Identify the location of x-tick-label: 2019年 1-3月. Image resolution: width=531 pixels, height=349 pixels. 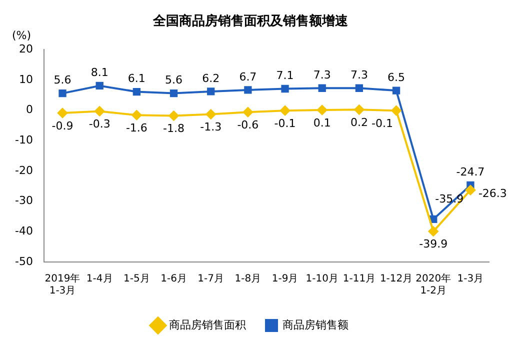
(62, 284).